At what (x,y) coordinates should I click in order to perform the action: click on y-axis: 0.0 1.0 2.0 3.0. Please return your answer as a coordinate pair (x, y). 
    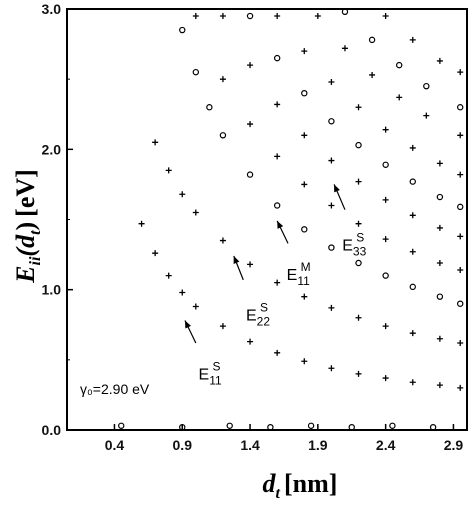
    Looking at the image, I should click on (57, 219).